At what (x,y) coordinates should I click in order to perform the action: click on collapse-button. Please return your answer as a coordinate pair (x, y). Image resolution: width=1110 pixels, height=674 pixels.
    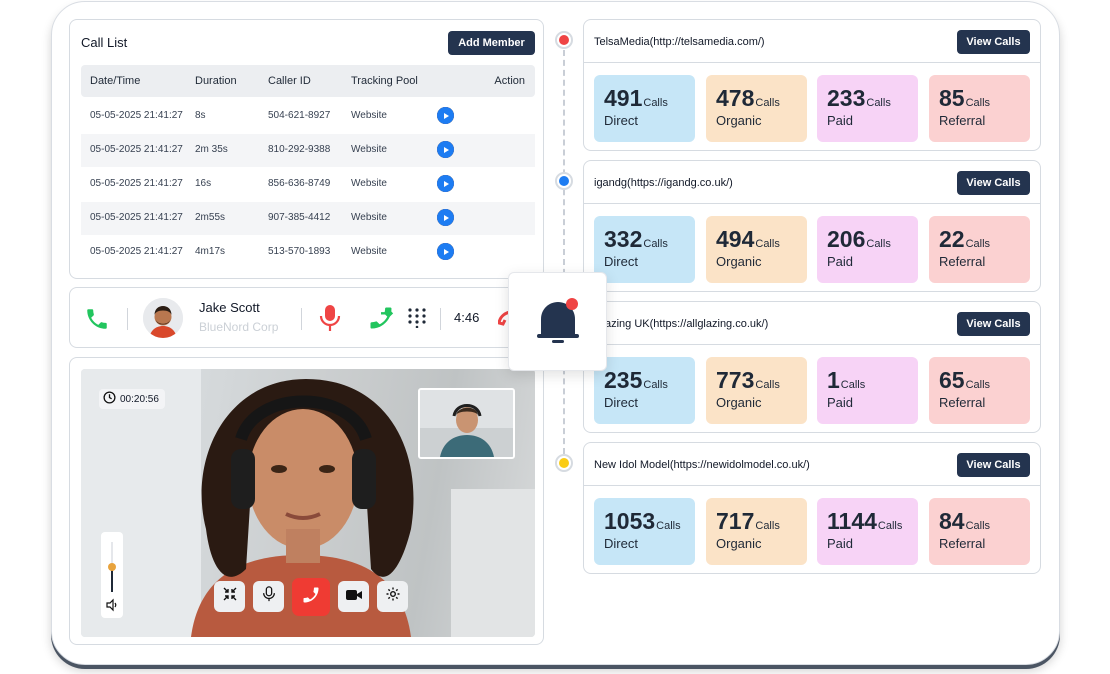
    Looking at the image, I should click on (229, 596).